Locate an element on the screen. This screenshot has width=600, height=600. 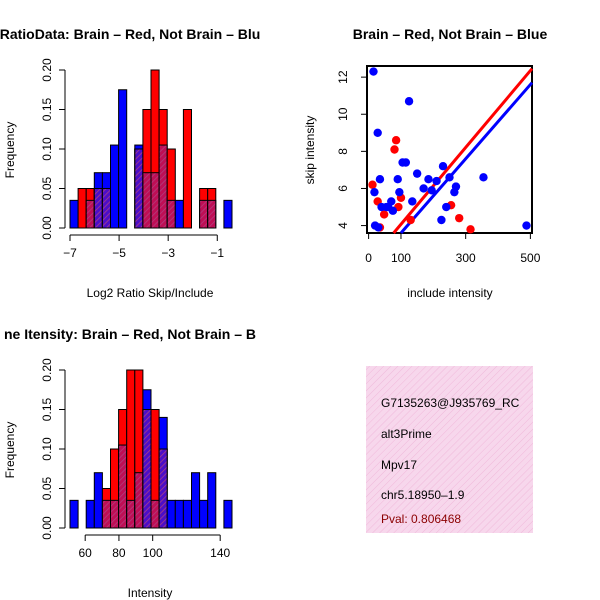
scatter-ylabel: skip intensity is located at coordinates (310, 150).